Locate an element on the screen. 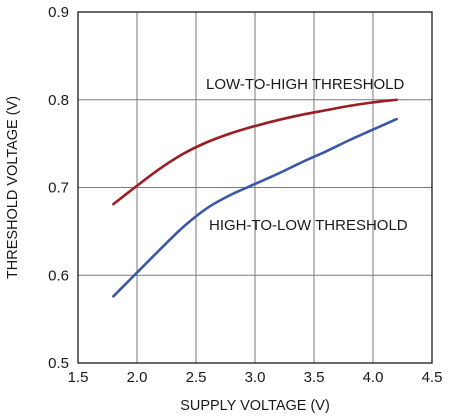 The height and width of the screenshot is (417, 450). x-tick-label: 3.0 is located at coordinates (255, 377).